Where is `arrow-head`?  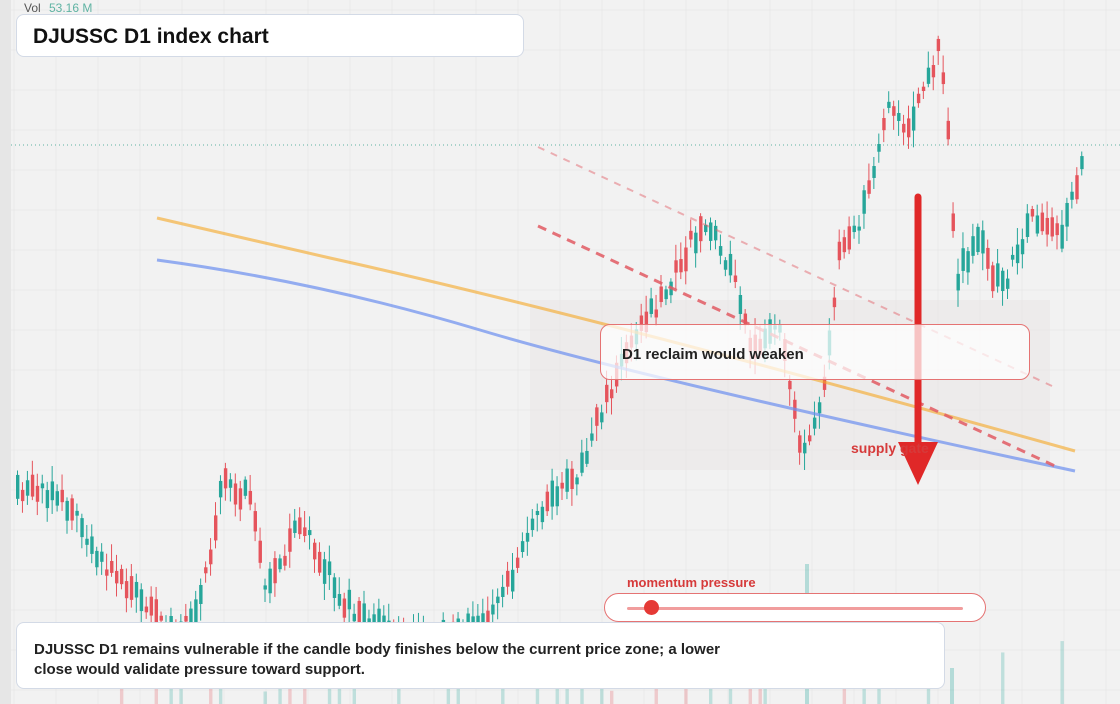
arrow-head is located at coordinates (918, 463).